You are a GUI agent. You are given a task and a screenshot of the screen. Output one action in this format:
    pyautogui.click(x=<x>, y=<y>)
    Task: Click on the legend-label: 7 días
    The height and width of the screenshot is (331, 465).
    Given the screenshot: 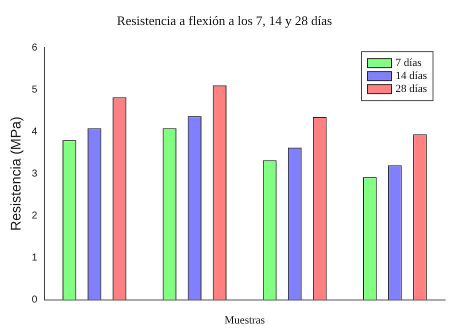 What is the action you would take?
    pyautogui.click(x=409, y=62)
    